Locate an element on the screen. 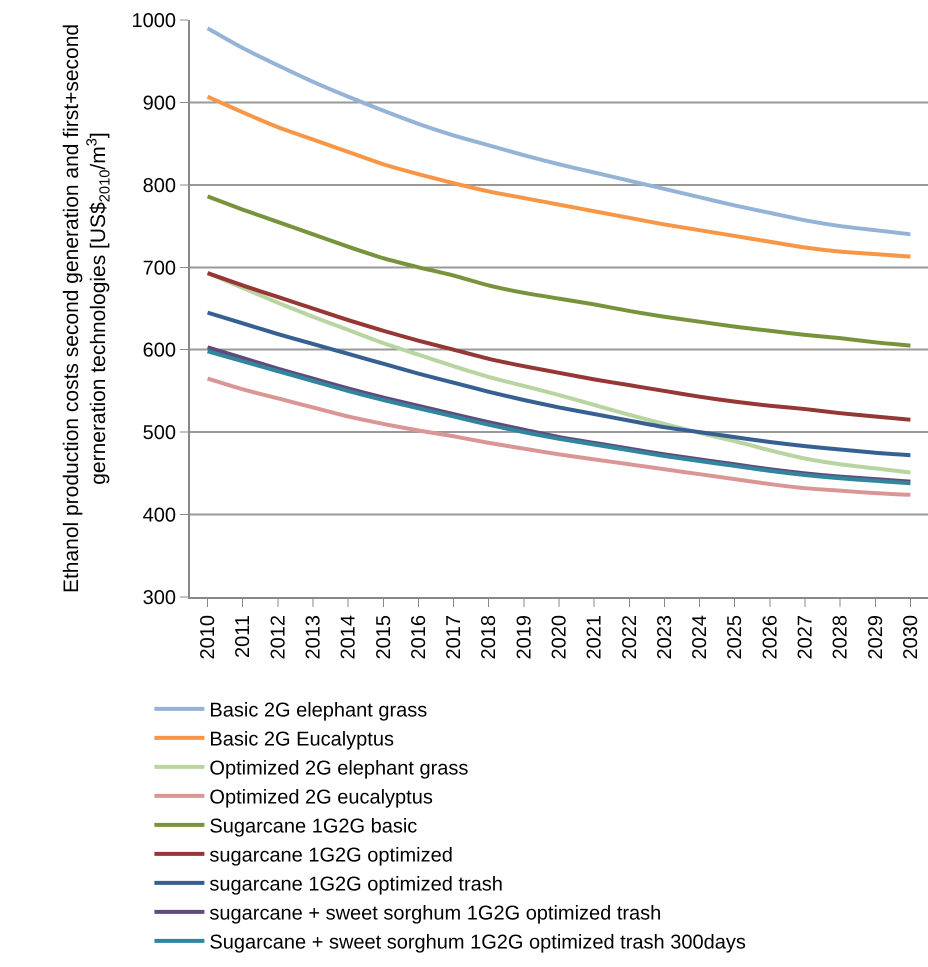 The width and height of the screenshot is (928, 967). y-tick-label: 600 is located at coordinates (159, 351).